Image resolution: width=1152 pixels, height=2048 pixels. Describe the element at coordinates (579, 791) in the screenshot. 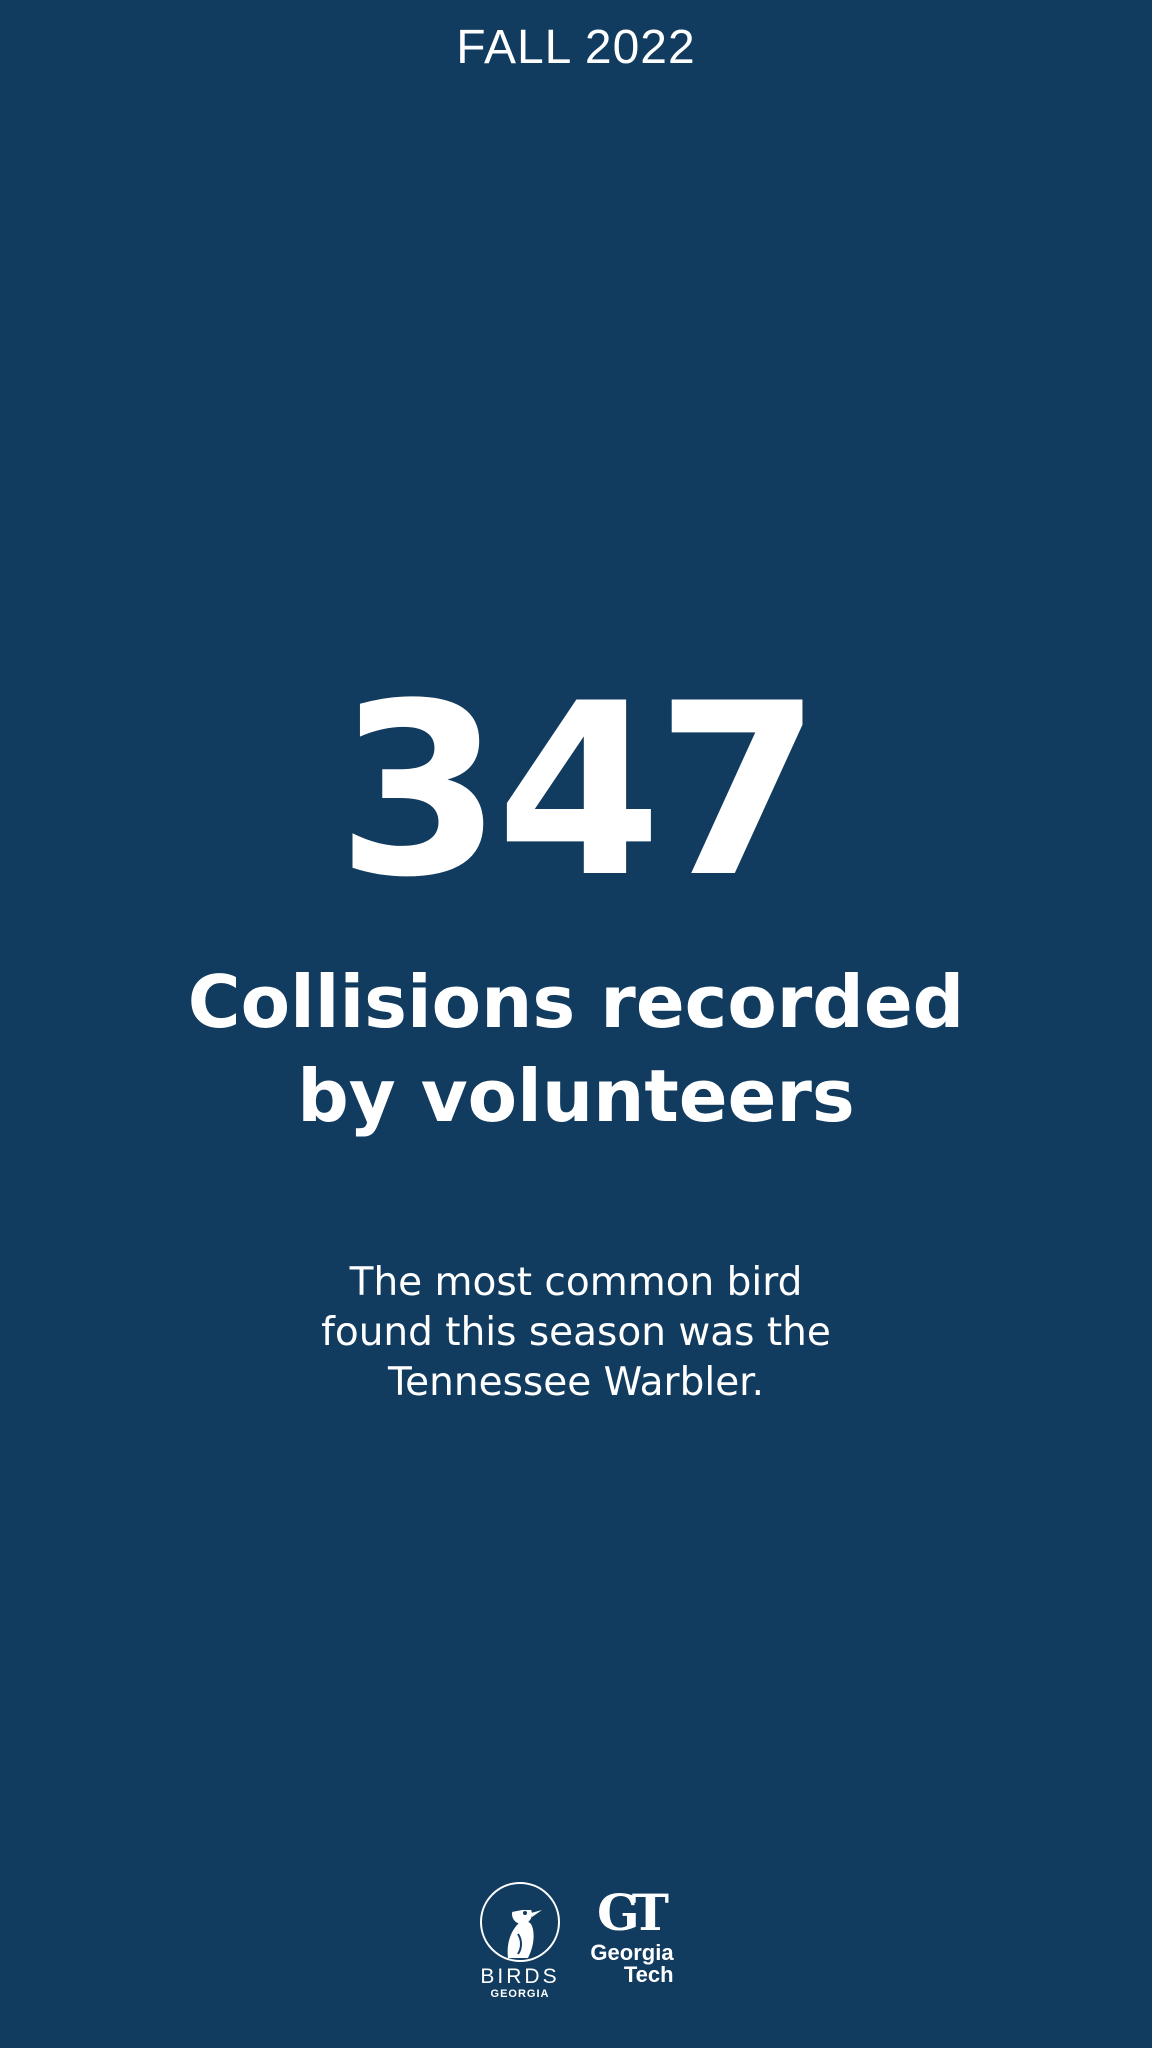

I see `collision-count: 347` at that location.